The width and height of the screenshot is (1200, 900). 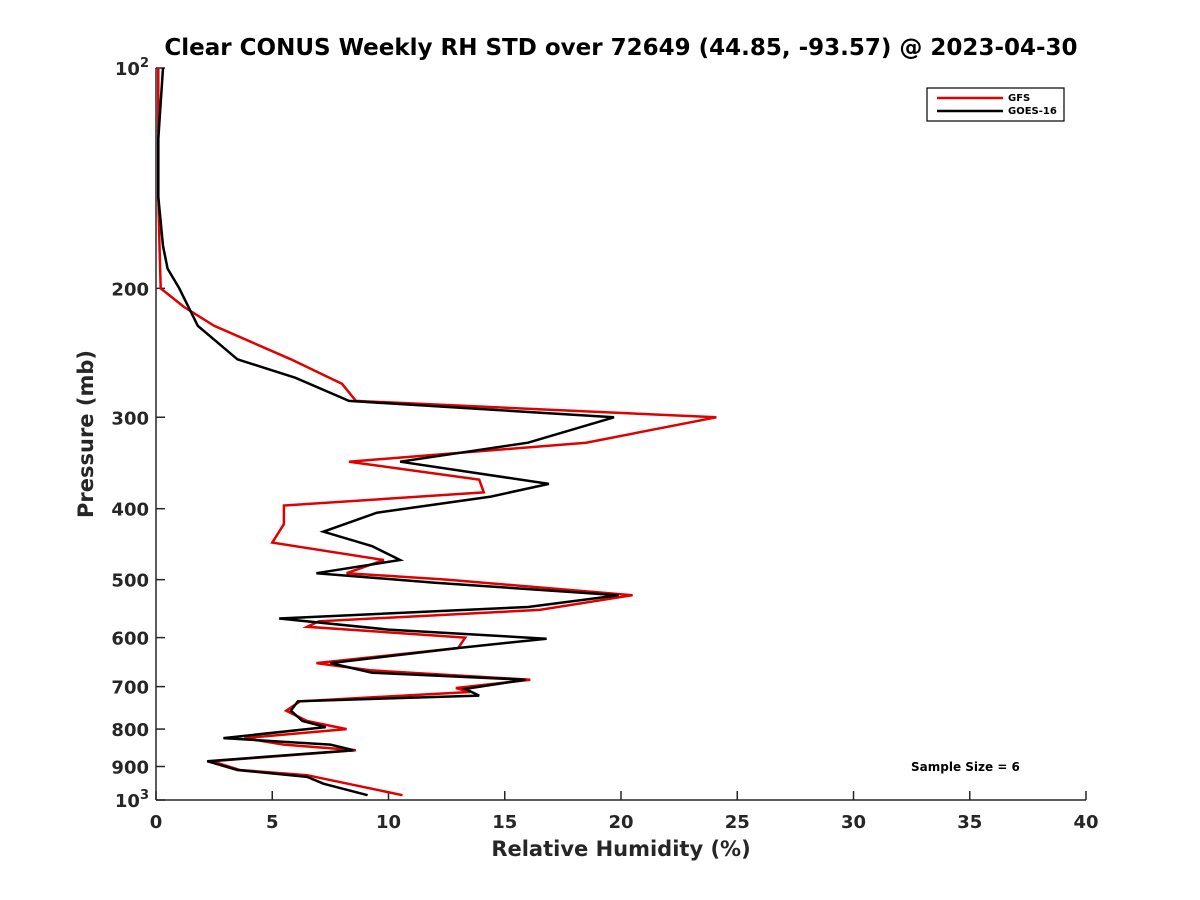 What do you see at coordinates (620, 822) in the screenshot?
I see `x-tick-label: 20` at bounding box center [620, 822].